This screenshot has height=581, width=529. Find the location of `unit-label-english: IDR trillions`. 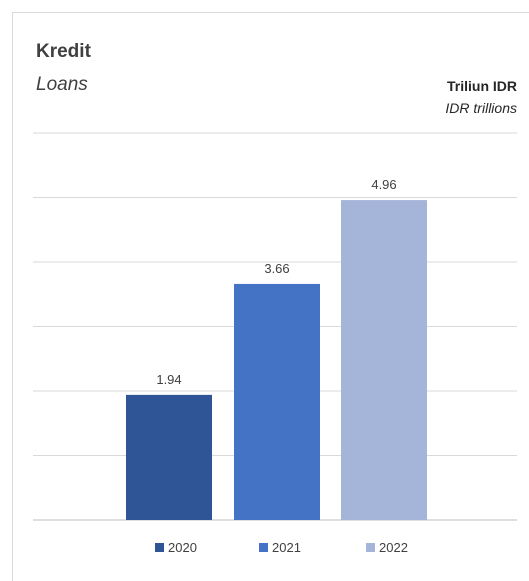

unit-label-english: IDR trillions is located at coordinates (481, 108).